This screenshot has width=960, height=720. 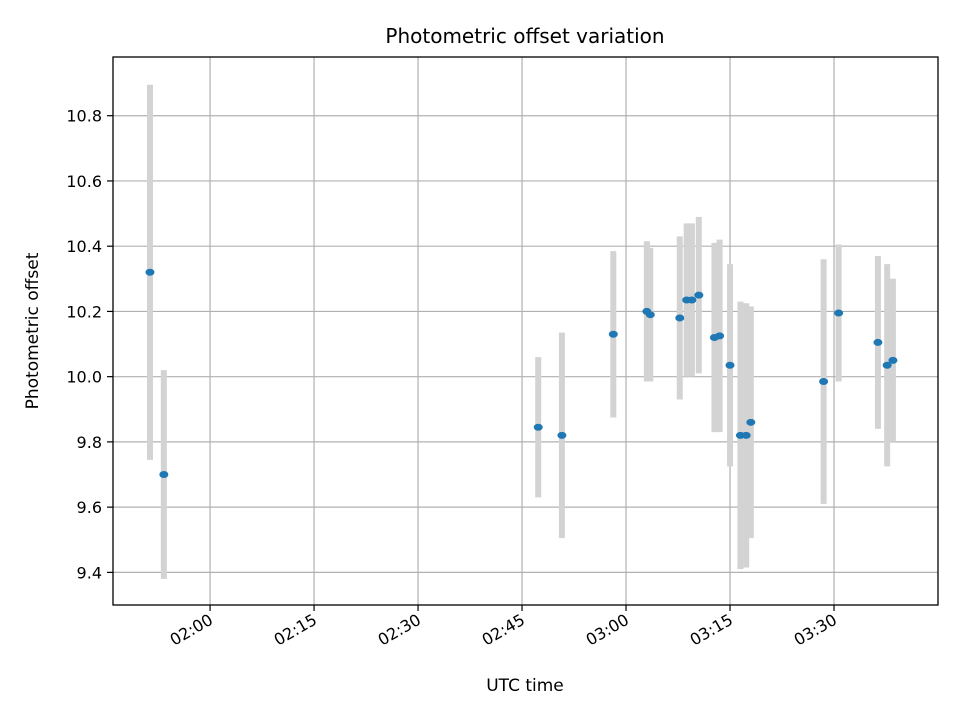 I want to click on x-tick-label: 02:15, so click(x=295, y=630).